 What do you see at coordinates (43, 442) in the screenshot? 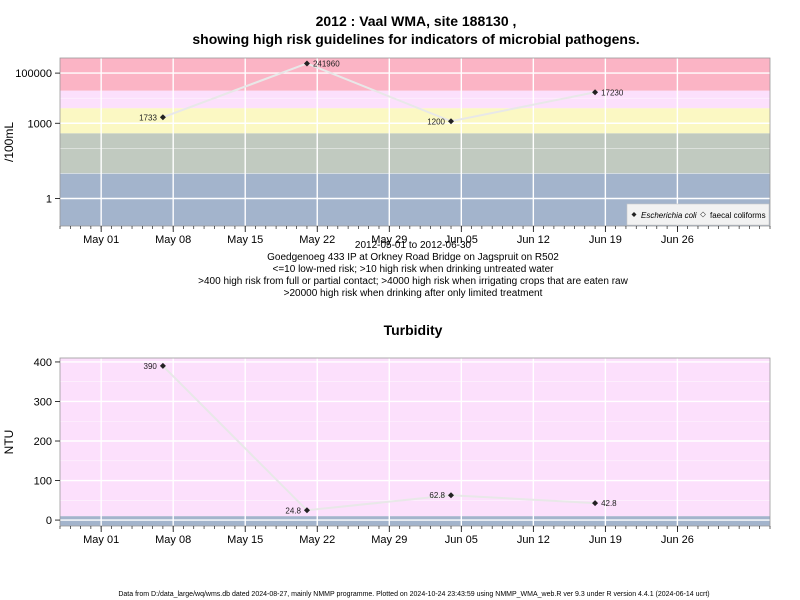
I see `y-tick-label: 200` at bounding box center [43, 442].